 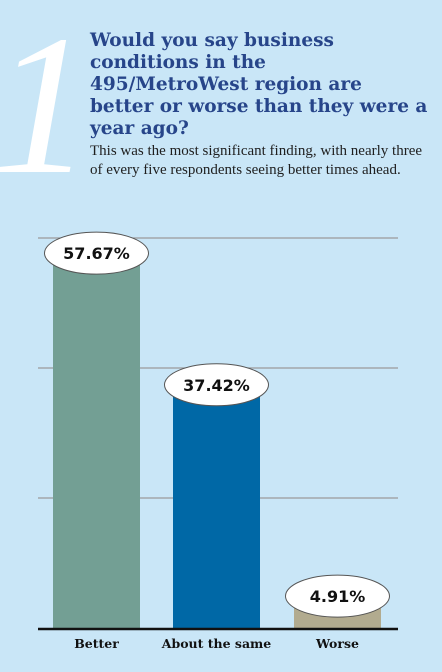 What do you see at coordinates (96, 440) in the screenshot?
I see `bar-better` at bounding box center [96, 440].